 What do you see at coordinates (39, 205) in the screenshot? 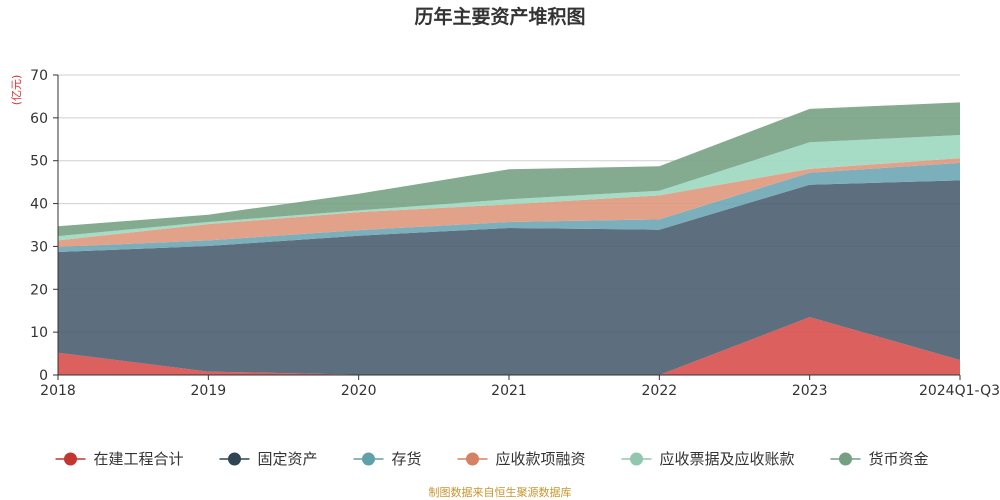
I see `y-tick-label: 40` at bounding box center [39, 205].